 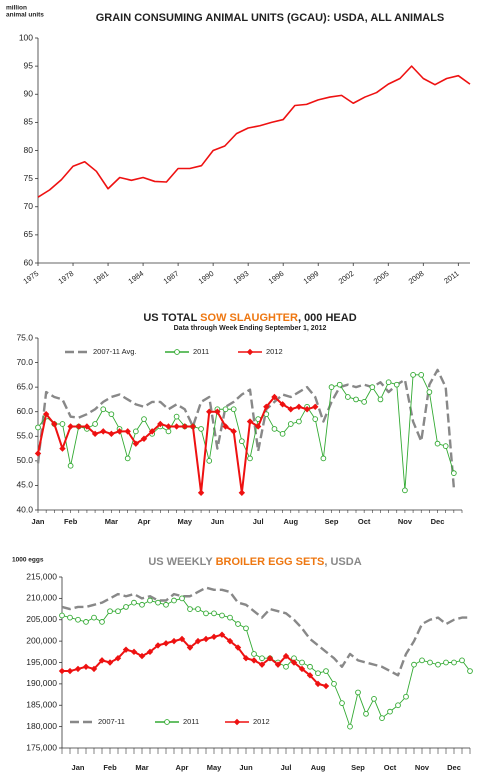 What do you see at coordinates (144, 521) in the screenshot?
I see `x-tick-label: Apr` at bounding box center [144, 521].